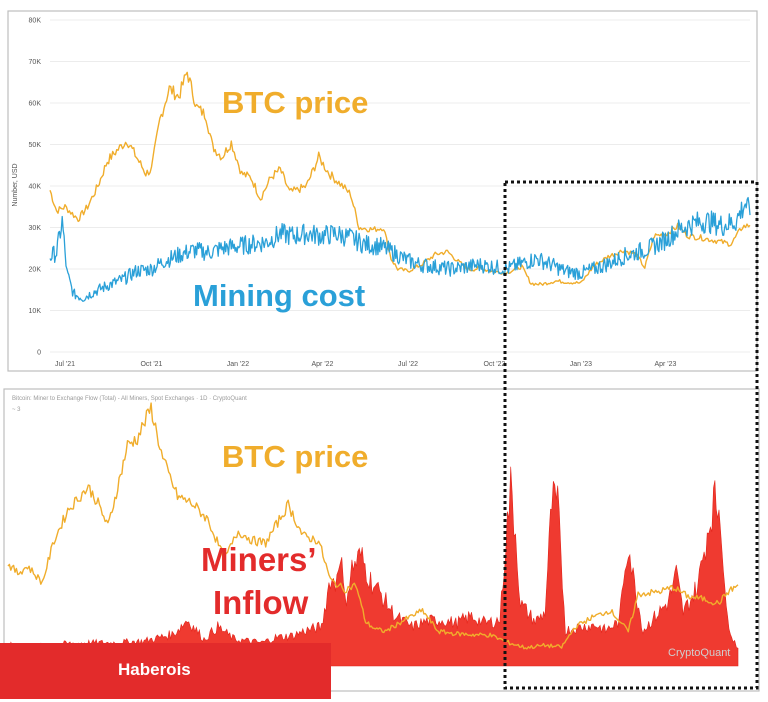  I want to click on top-x-tick-label: Jul '22, so click(408, 364).